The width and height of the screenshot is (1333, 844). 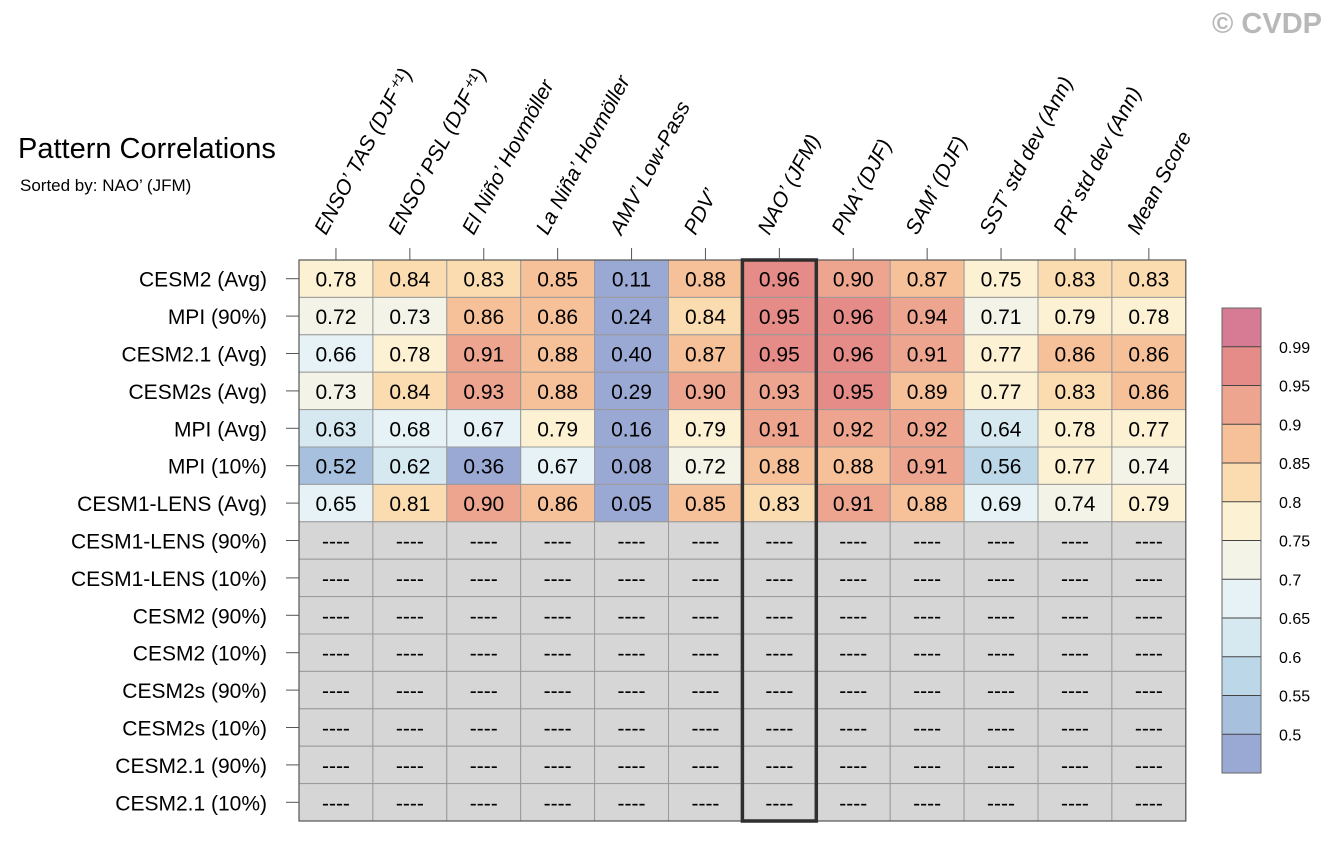 I want to click on cell-value: 0.72, so click(x=705, y=467).